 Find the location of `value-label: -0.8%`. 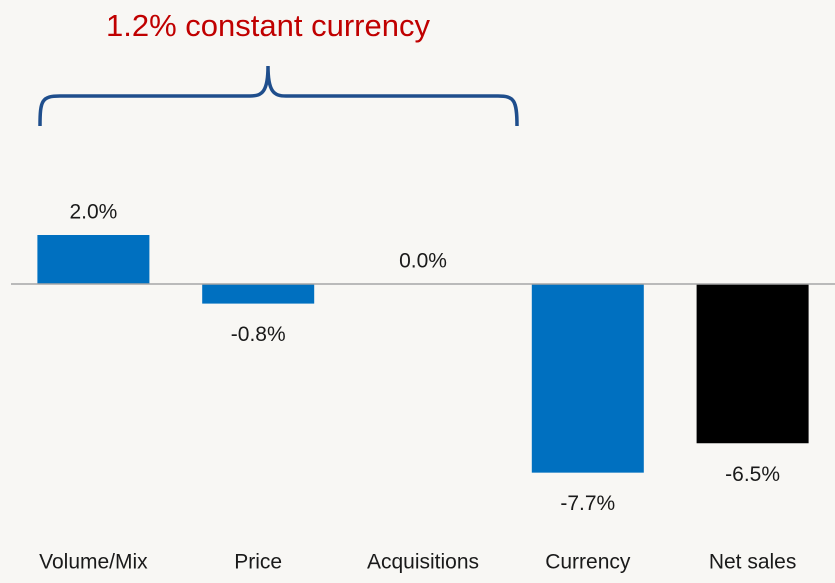

value-label: -0.8% is located at coordinates (258, 334).